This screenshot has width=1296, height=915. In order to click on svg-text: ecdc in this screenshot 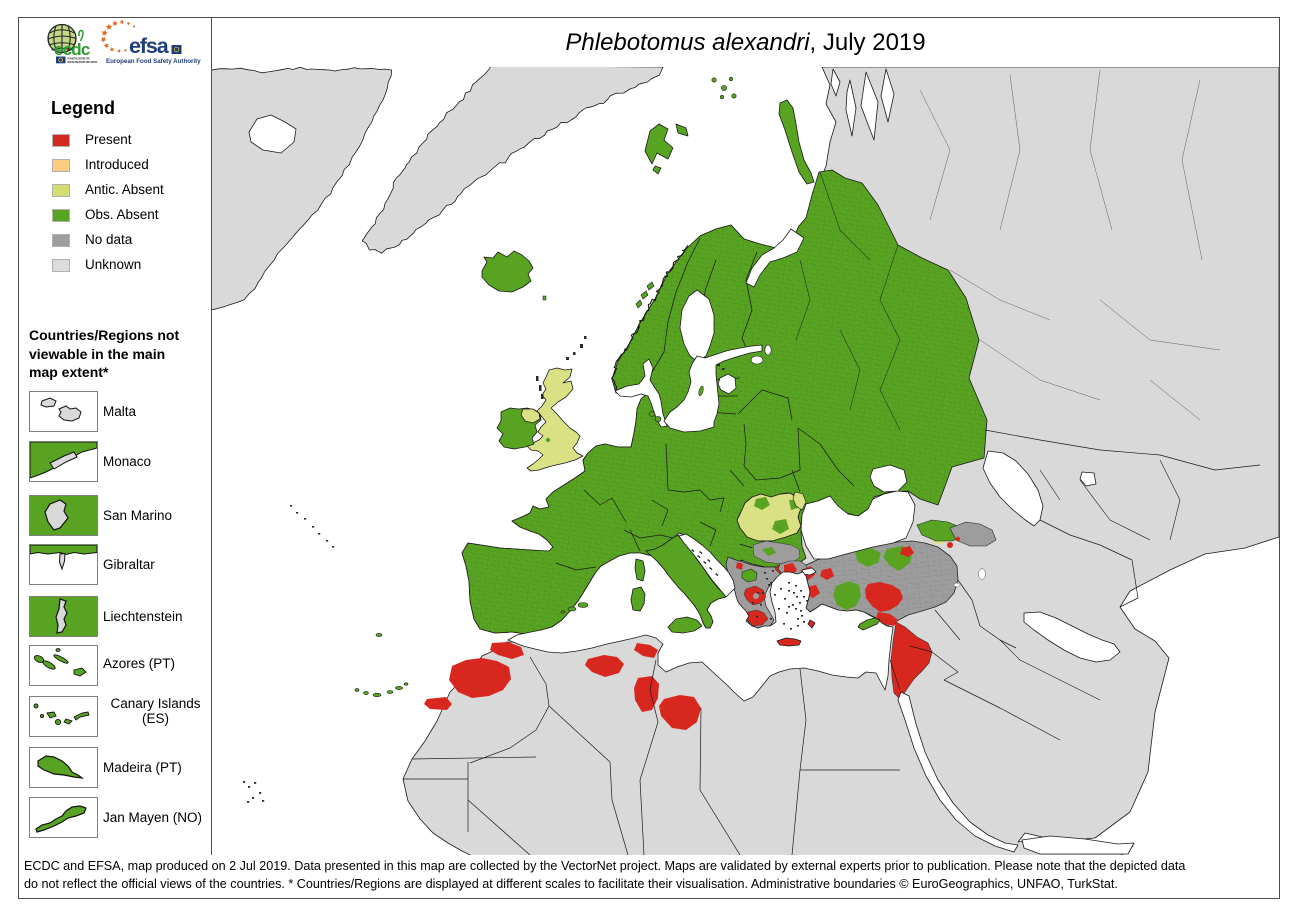, I will do `click(72, 49)`.